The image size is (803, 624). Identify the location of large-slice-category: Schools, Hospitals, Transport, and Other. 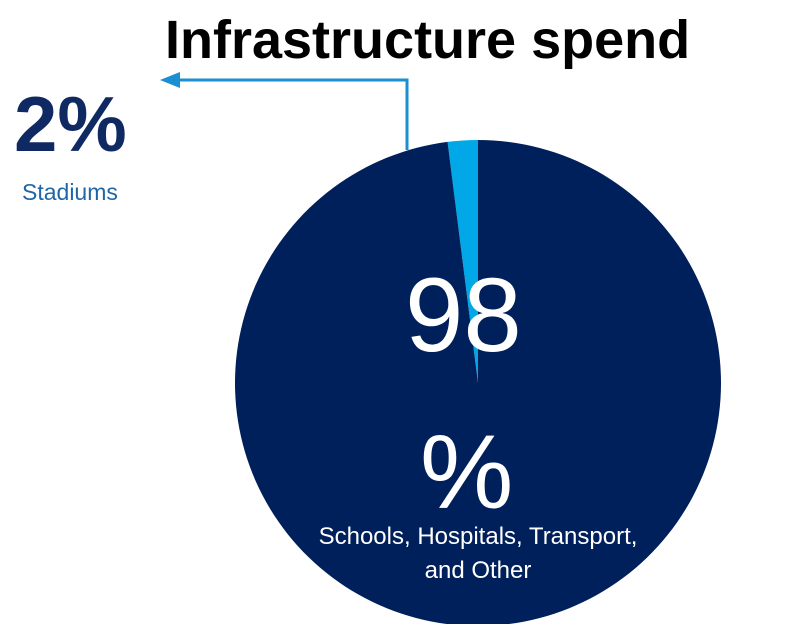
(478, 553).